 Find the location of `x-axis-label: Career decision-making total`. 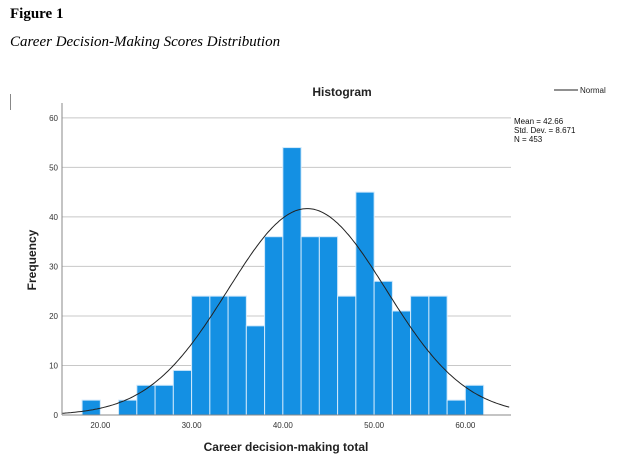

x-axis-label: Career decision-making total is located at coordinates (286, 447).